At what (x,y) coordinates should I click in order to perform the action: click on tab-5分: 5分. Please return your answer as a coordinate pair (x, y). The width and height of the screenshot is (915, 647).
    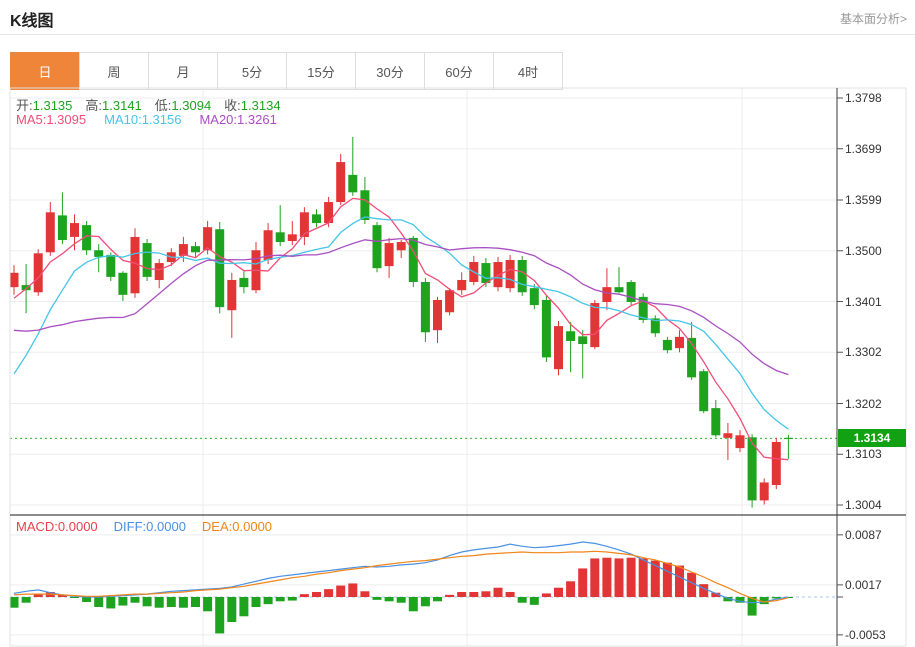
    Looking at the image, I should click on (252, 71).